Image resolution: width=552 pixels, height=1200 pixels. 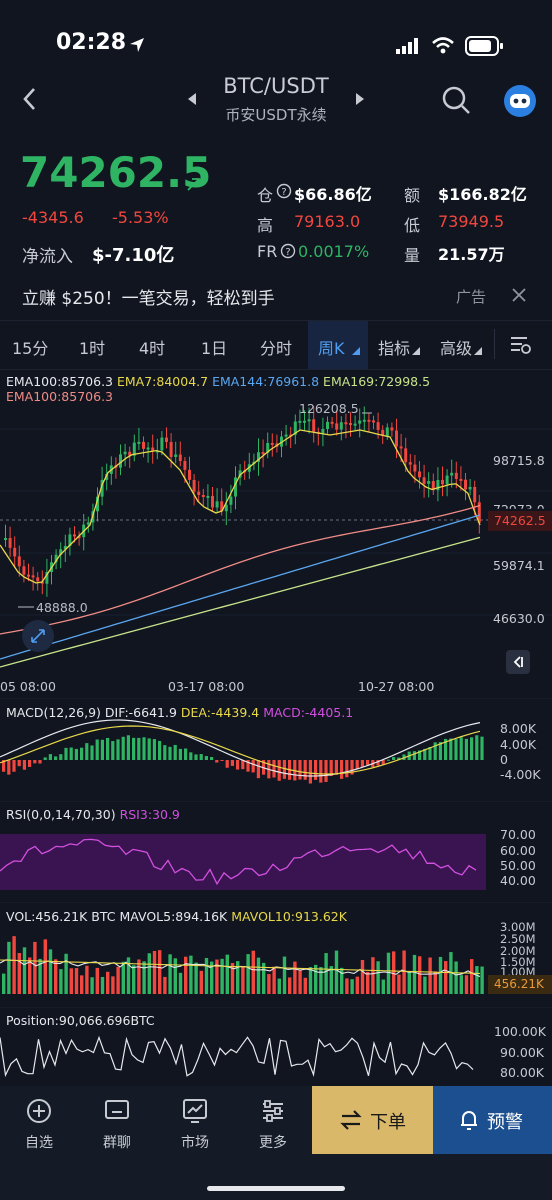 What do you see at coordinates (456, 100) in the screenshot?
I see `search-icon` at bounding box center [456, 100].